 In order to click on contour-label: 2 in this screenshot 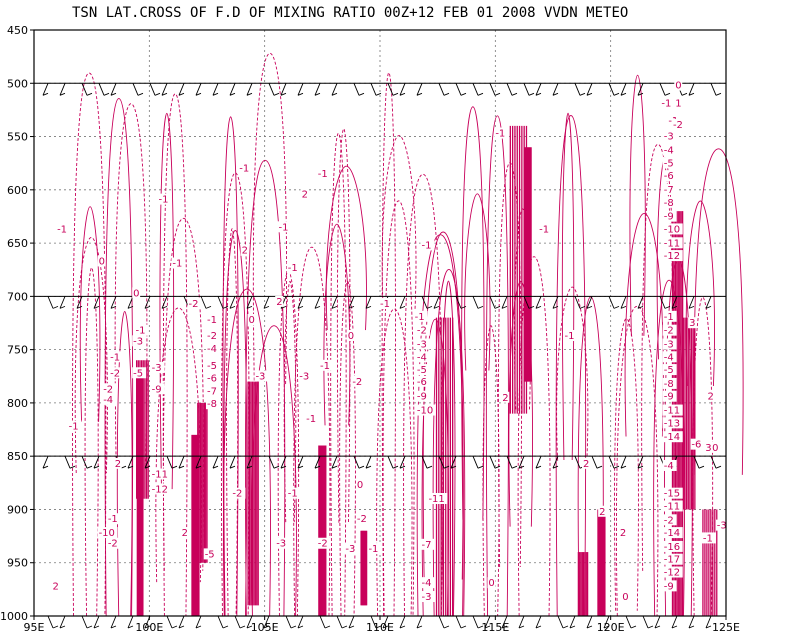, I will do `click(185, 533)`.